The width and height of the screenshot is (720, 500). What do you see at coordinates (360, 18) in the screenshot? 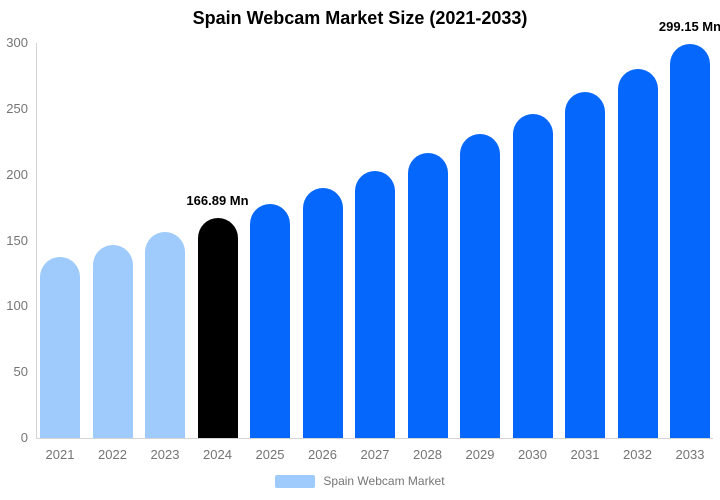
I see `chart-title: Spain Webcam Market Size (2021-2033)` at bounding box center [360, 18].